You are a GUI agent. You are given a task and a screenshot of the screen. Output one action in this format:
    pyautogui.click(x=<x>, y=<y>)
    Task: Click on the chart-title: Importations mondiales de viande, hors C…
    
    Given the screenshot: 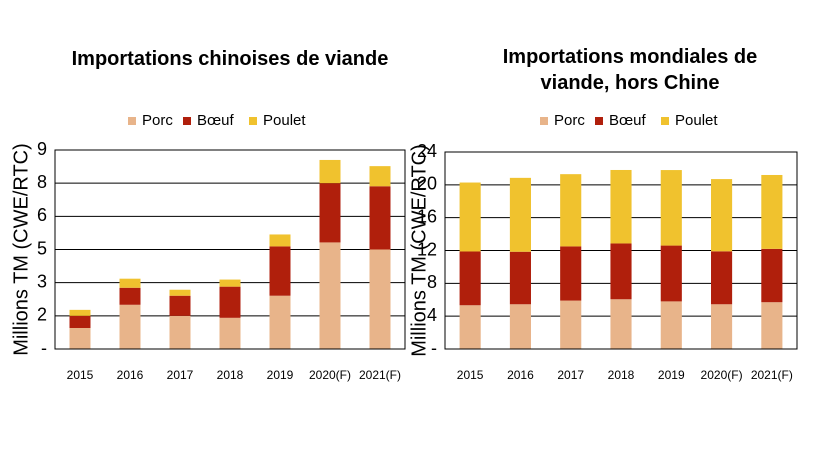 What is the action you would take?
    pyautogui.click(x=630, y=70)
    